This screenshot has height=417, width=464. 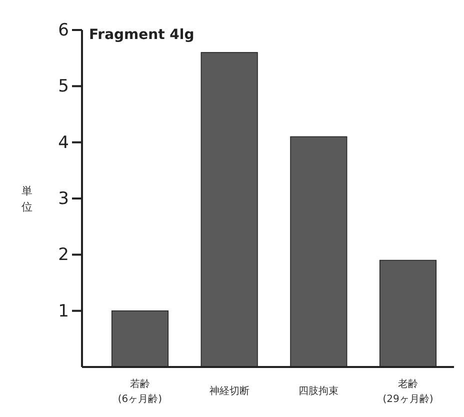 What do you see at coordinates (63, 311) in the screenshot?
I see `y-tick-label: 1` at bounding box center [63, 311].